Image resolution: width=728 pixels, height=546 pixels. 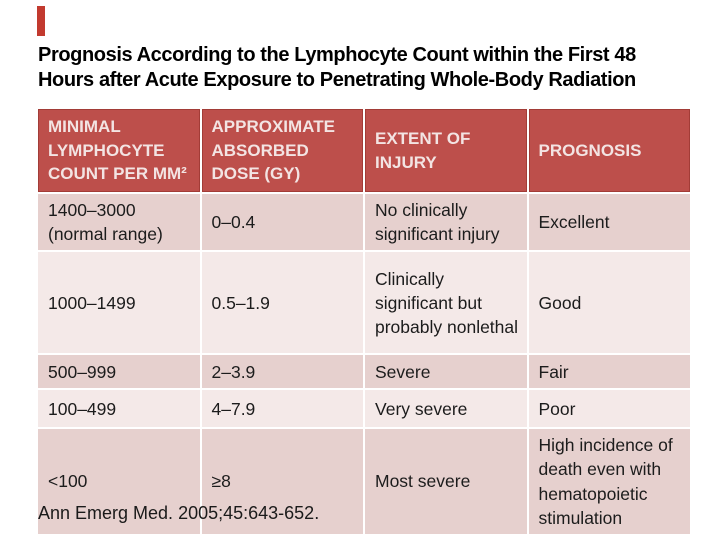 I want to click on column-header-lymphocyte-count: MINIMAL LYMPHOCYTE COUNT PER MM², so click(x=119, y=150).